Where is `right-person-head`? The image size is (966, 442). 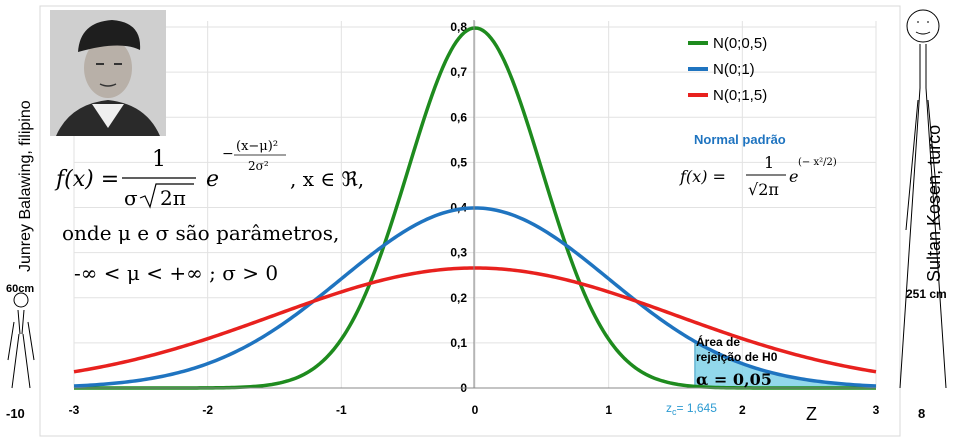
right-person-head is located at coordinates (923, 26).